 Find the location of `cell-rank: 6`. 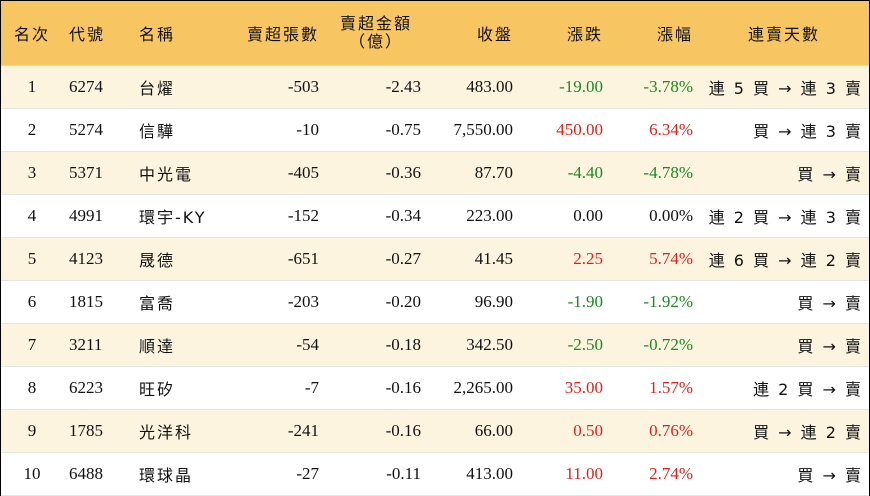

cell-rank: 6 is located at coordinates (32, 301).